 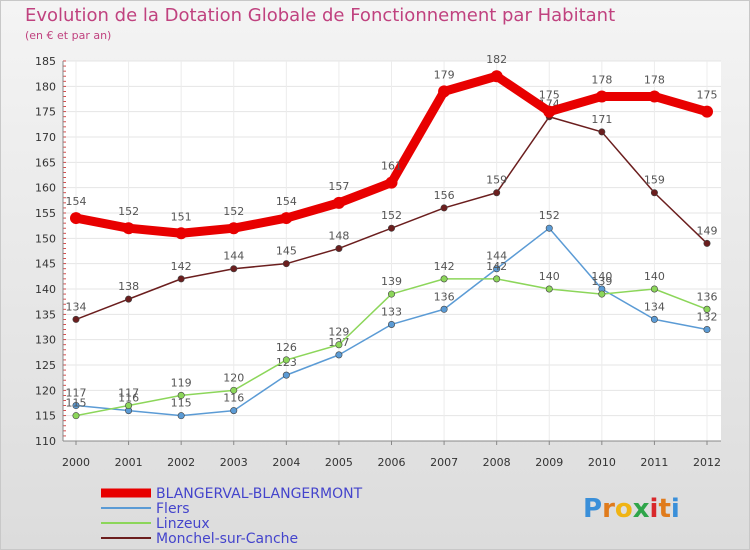 I want to click on y-tick-label: 150, so click(x=45, y=238).